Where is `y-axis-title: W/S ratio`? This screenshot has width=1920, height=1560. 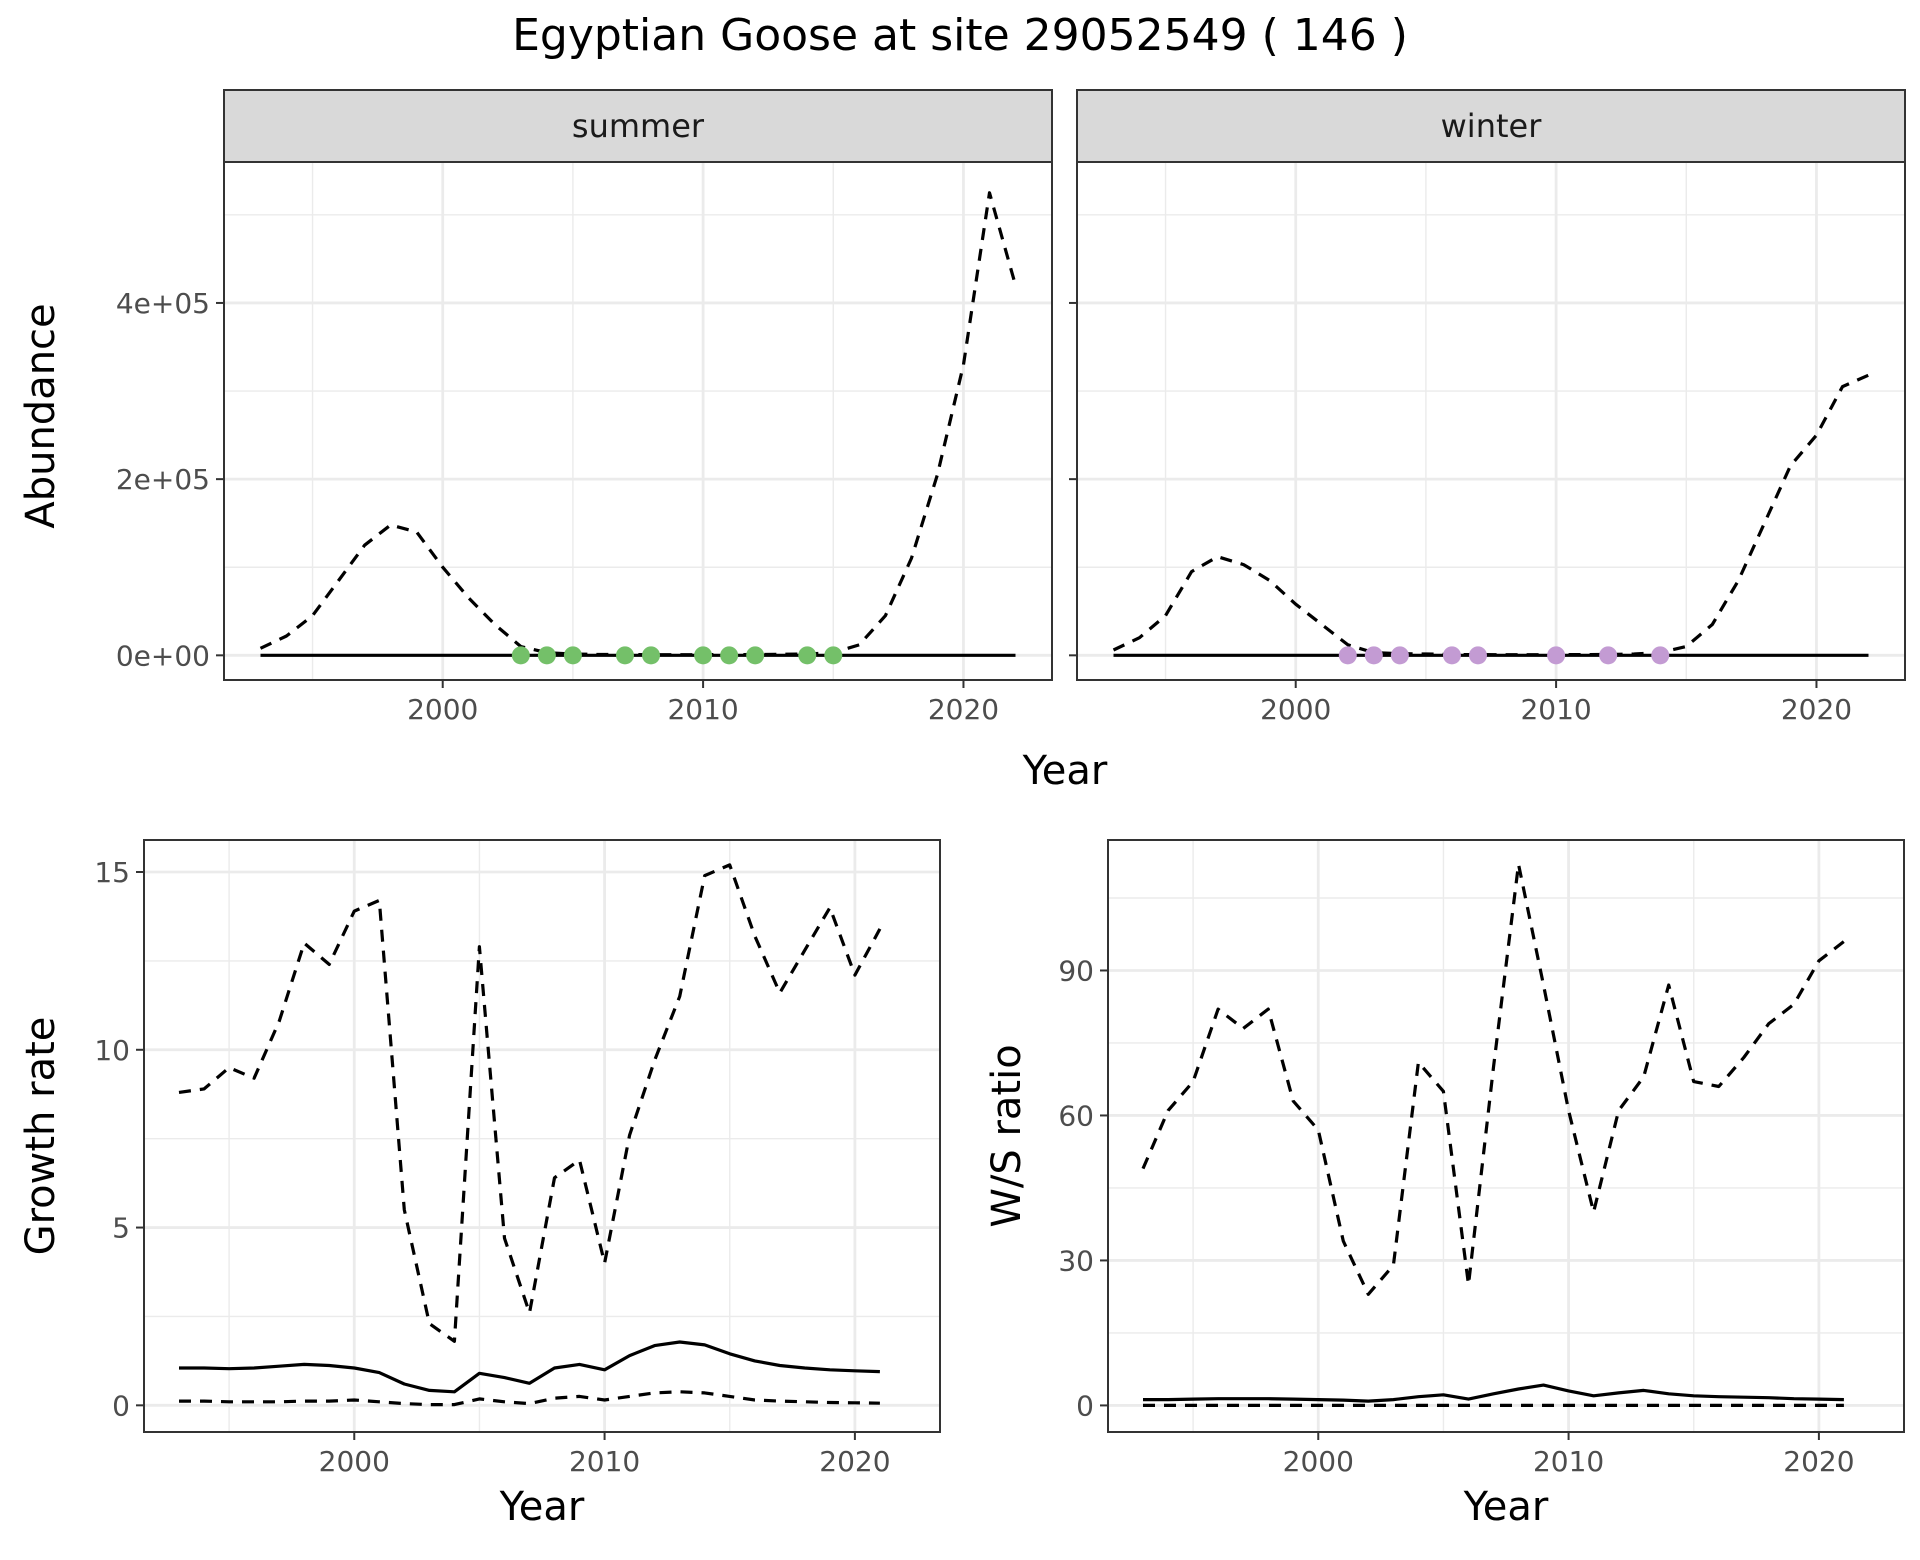
y-axis-title: W/S ratio is located at coordinates (1007, 1135).